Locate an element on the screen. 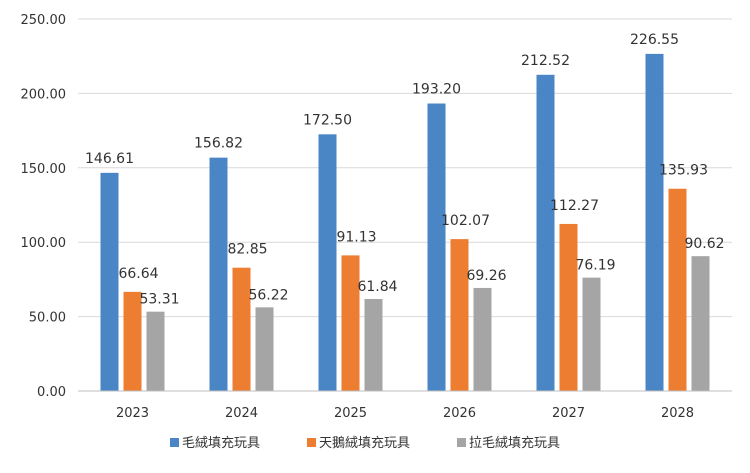 The image size is (750, 473). x-tick-label: 2024 is located at coordinates (241, 413).